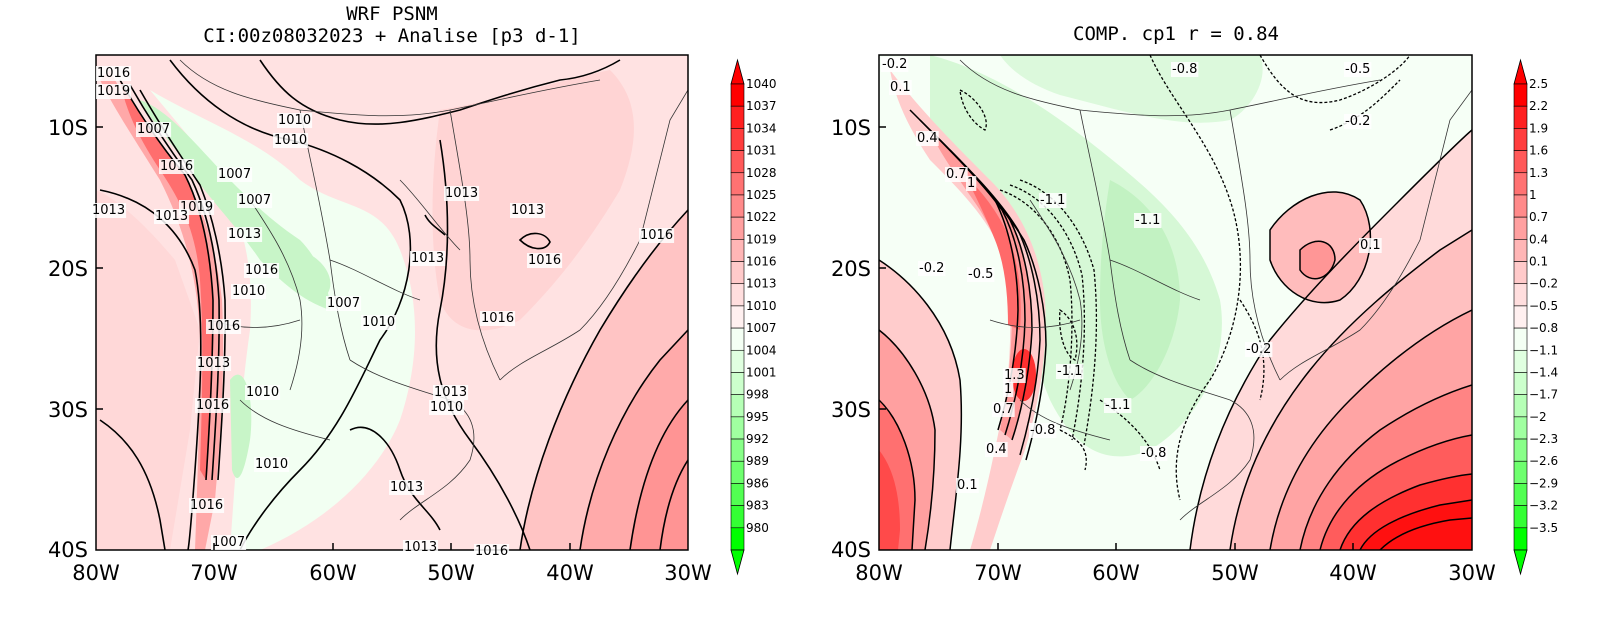 The image size is (1604, 620). Describe the element at coordinates (1538, 217) in the screenshot. I see `colorbar-label: 0.7` at that location.